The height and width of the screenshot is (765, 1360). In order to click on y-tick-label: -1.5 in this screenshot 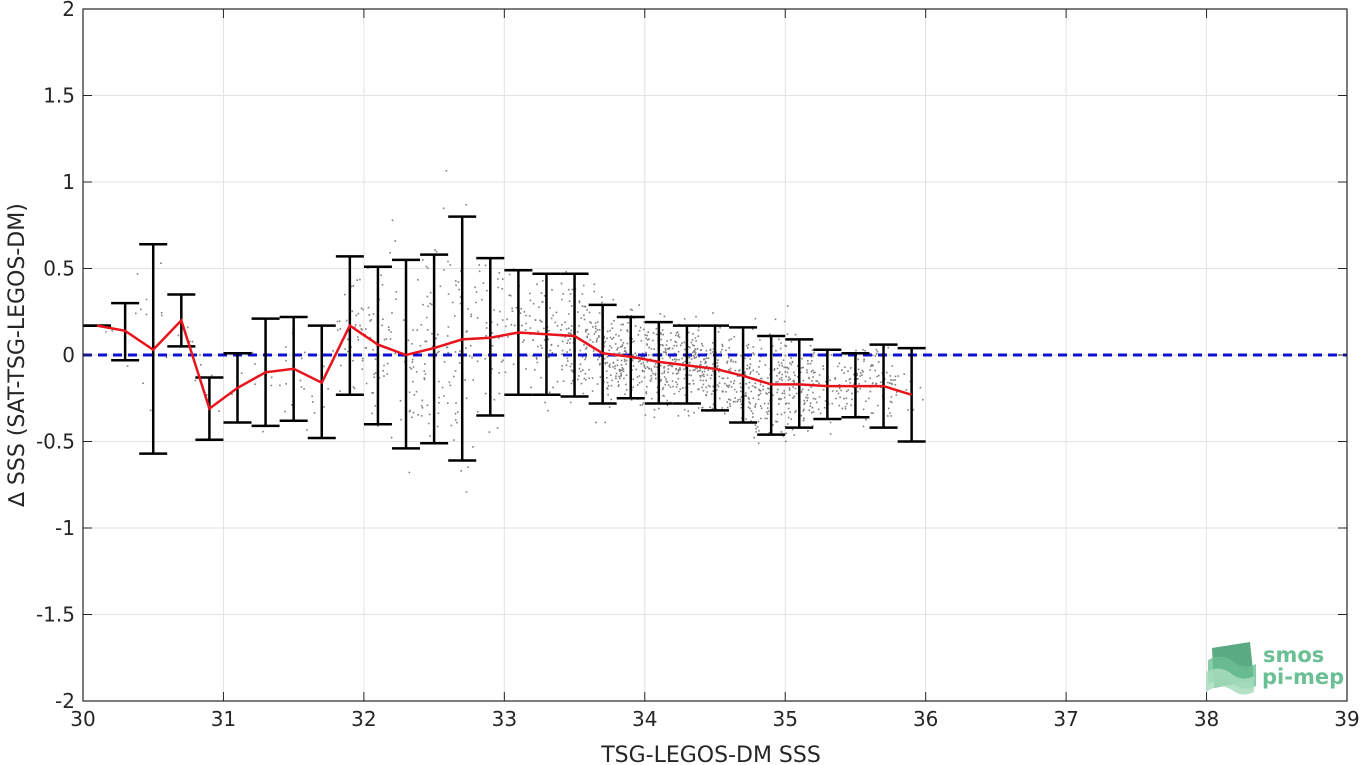, I will do `click(55, 615)`.